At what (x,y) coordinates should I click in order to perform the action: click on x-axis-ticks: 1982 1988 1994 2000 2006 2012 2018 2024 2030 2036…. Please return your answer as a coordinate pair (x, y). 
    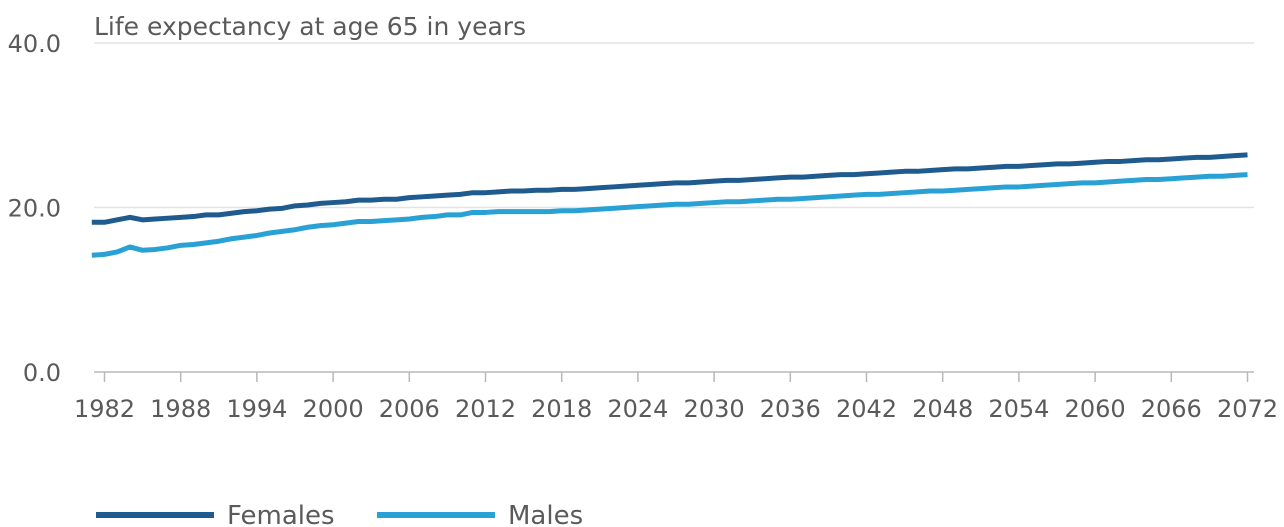
    Looking at the image, I should click on (676, 397).